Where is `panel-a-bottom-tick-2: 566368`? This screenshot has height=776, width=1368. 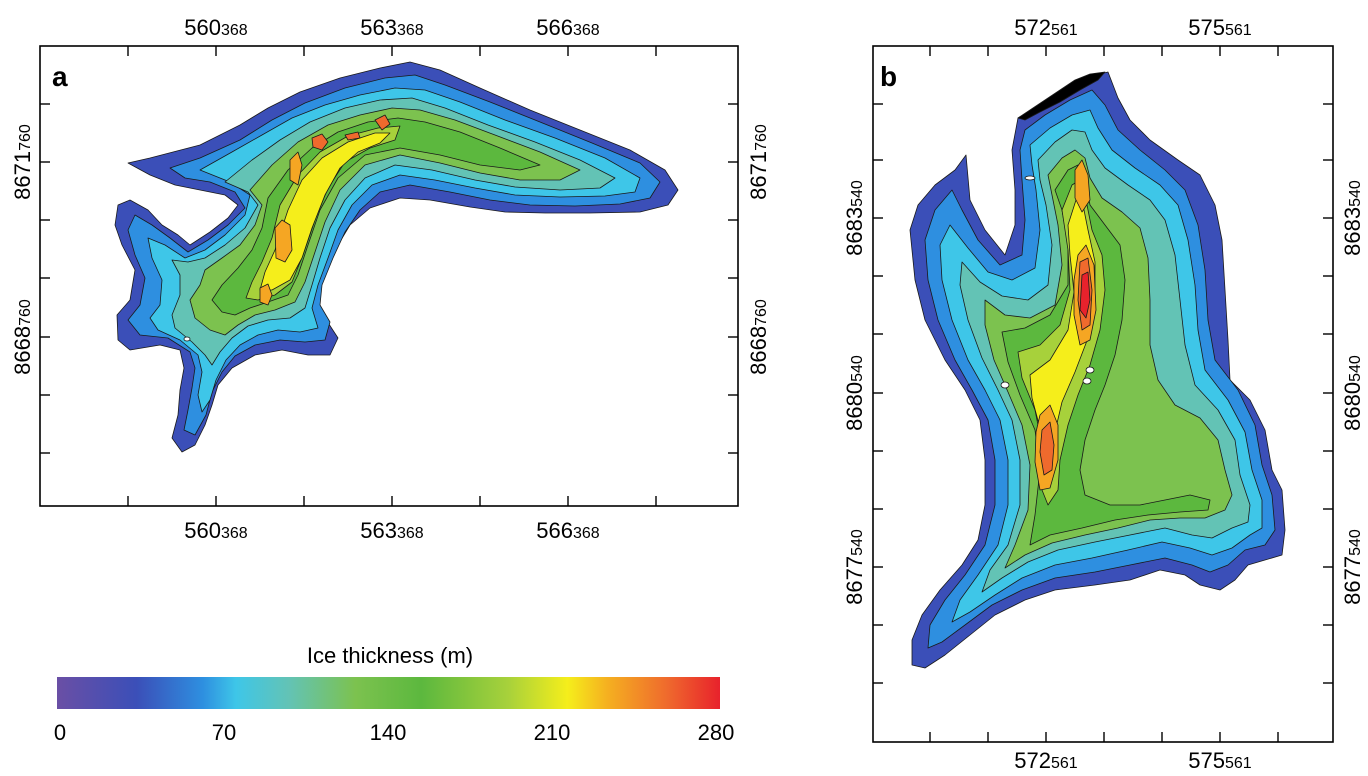 panel-a-bottom-tick-2: 566368 is located at coordinates (568, 530).